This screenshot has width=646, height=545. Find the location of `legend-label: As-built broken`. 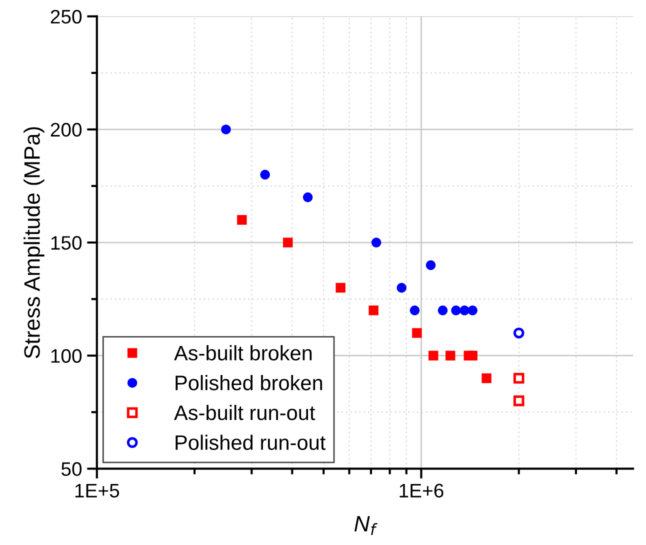

legend-label: As-built broken is located at coordinates (243, 352).